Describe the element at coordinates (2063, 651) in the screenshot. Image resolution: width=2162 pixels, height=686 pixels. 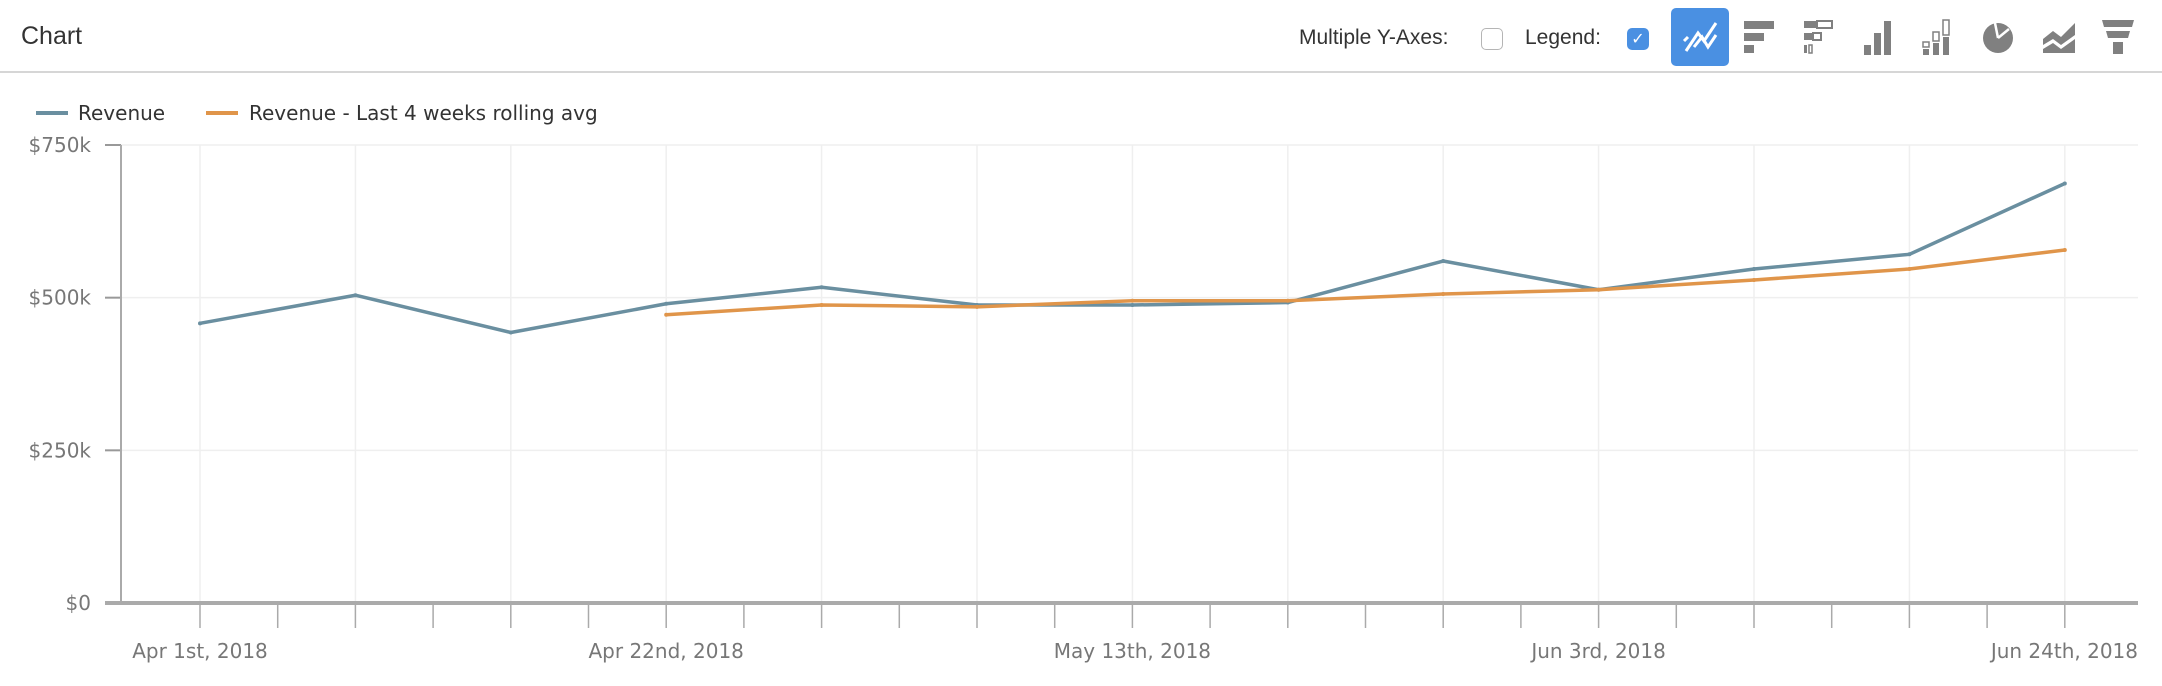
I see `x-tick-label: Jun 24th, 2018` at that location.